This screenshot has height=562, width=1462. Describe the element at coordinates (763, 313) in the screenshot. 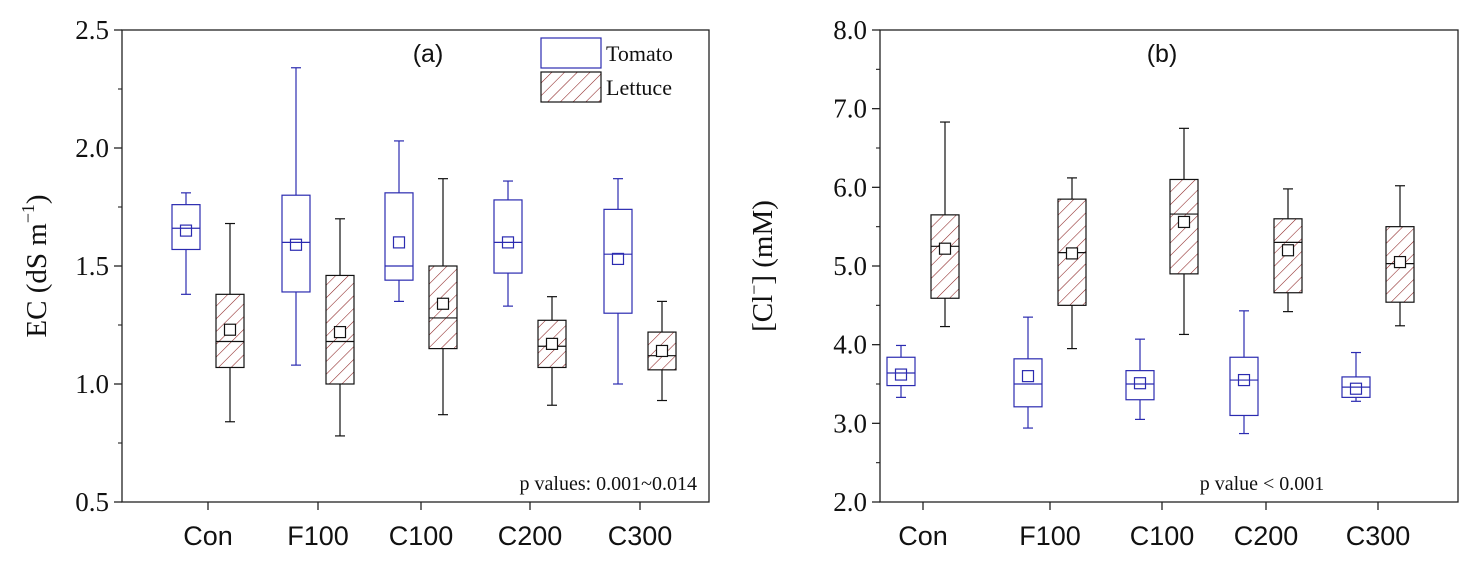

I see `y-axis-label-main: [Cl` at that location.